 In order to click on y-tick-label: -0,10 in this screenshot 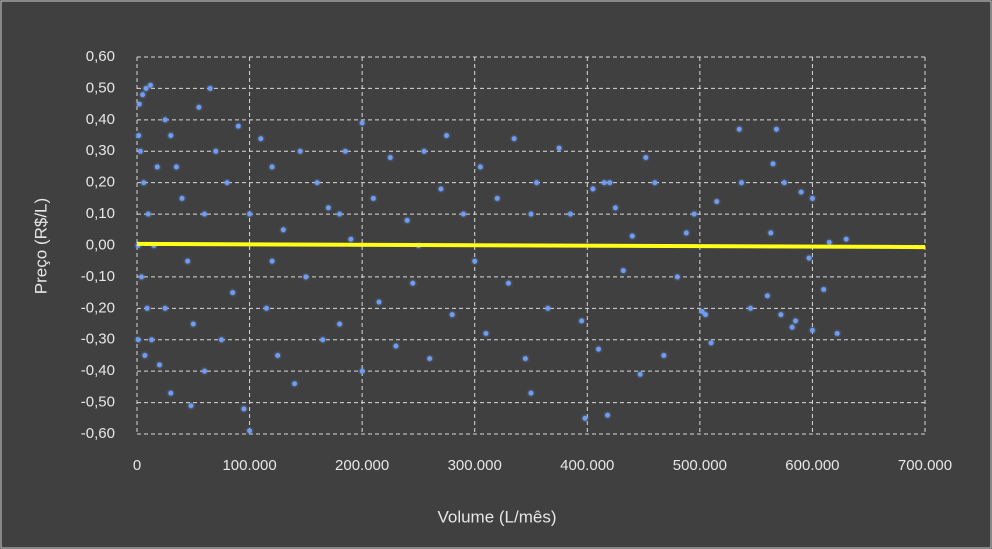, I will do `click(98, 276)`.